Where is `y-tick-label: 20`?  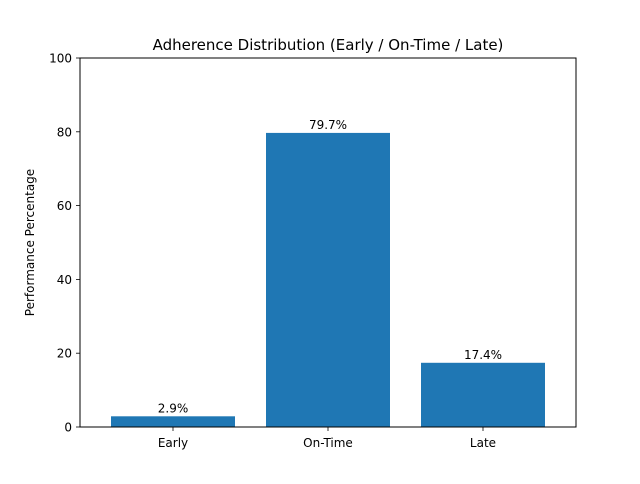 y-tick-label: 20 is located at coordinates (64, 354).